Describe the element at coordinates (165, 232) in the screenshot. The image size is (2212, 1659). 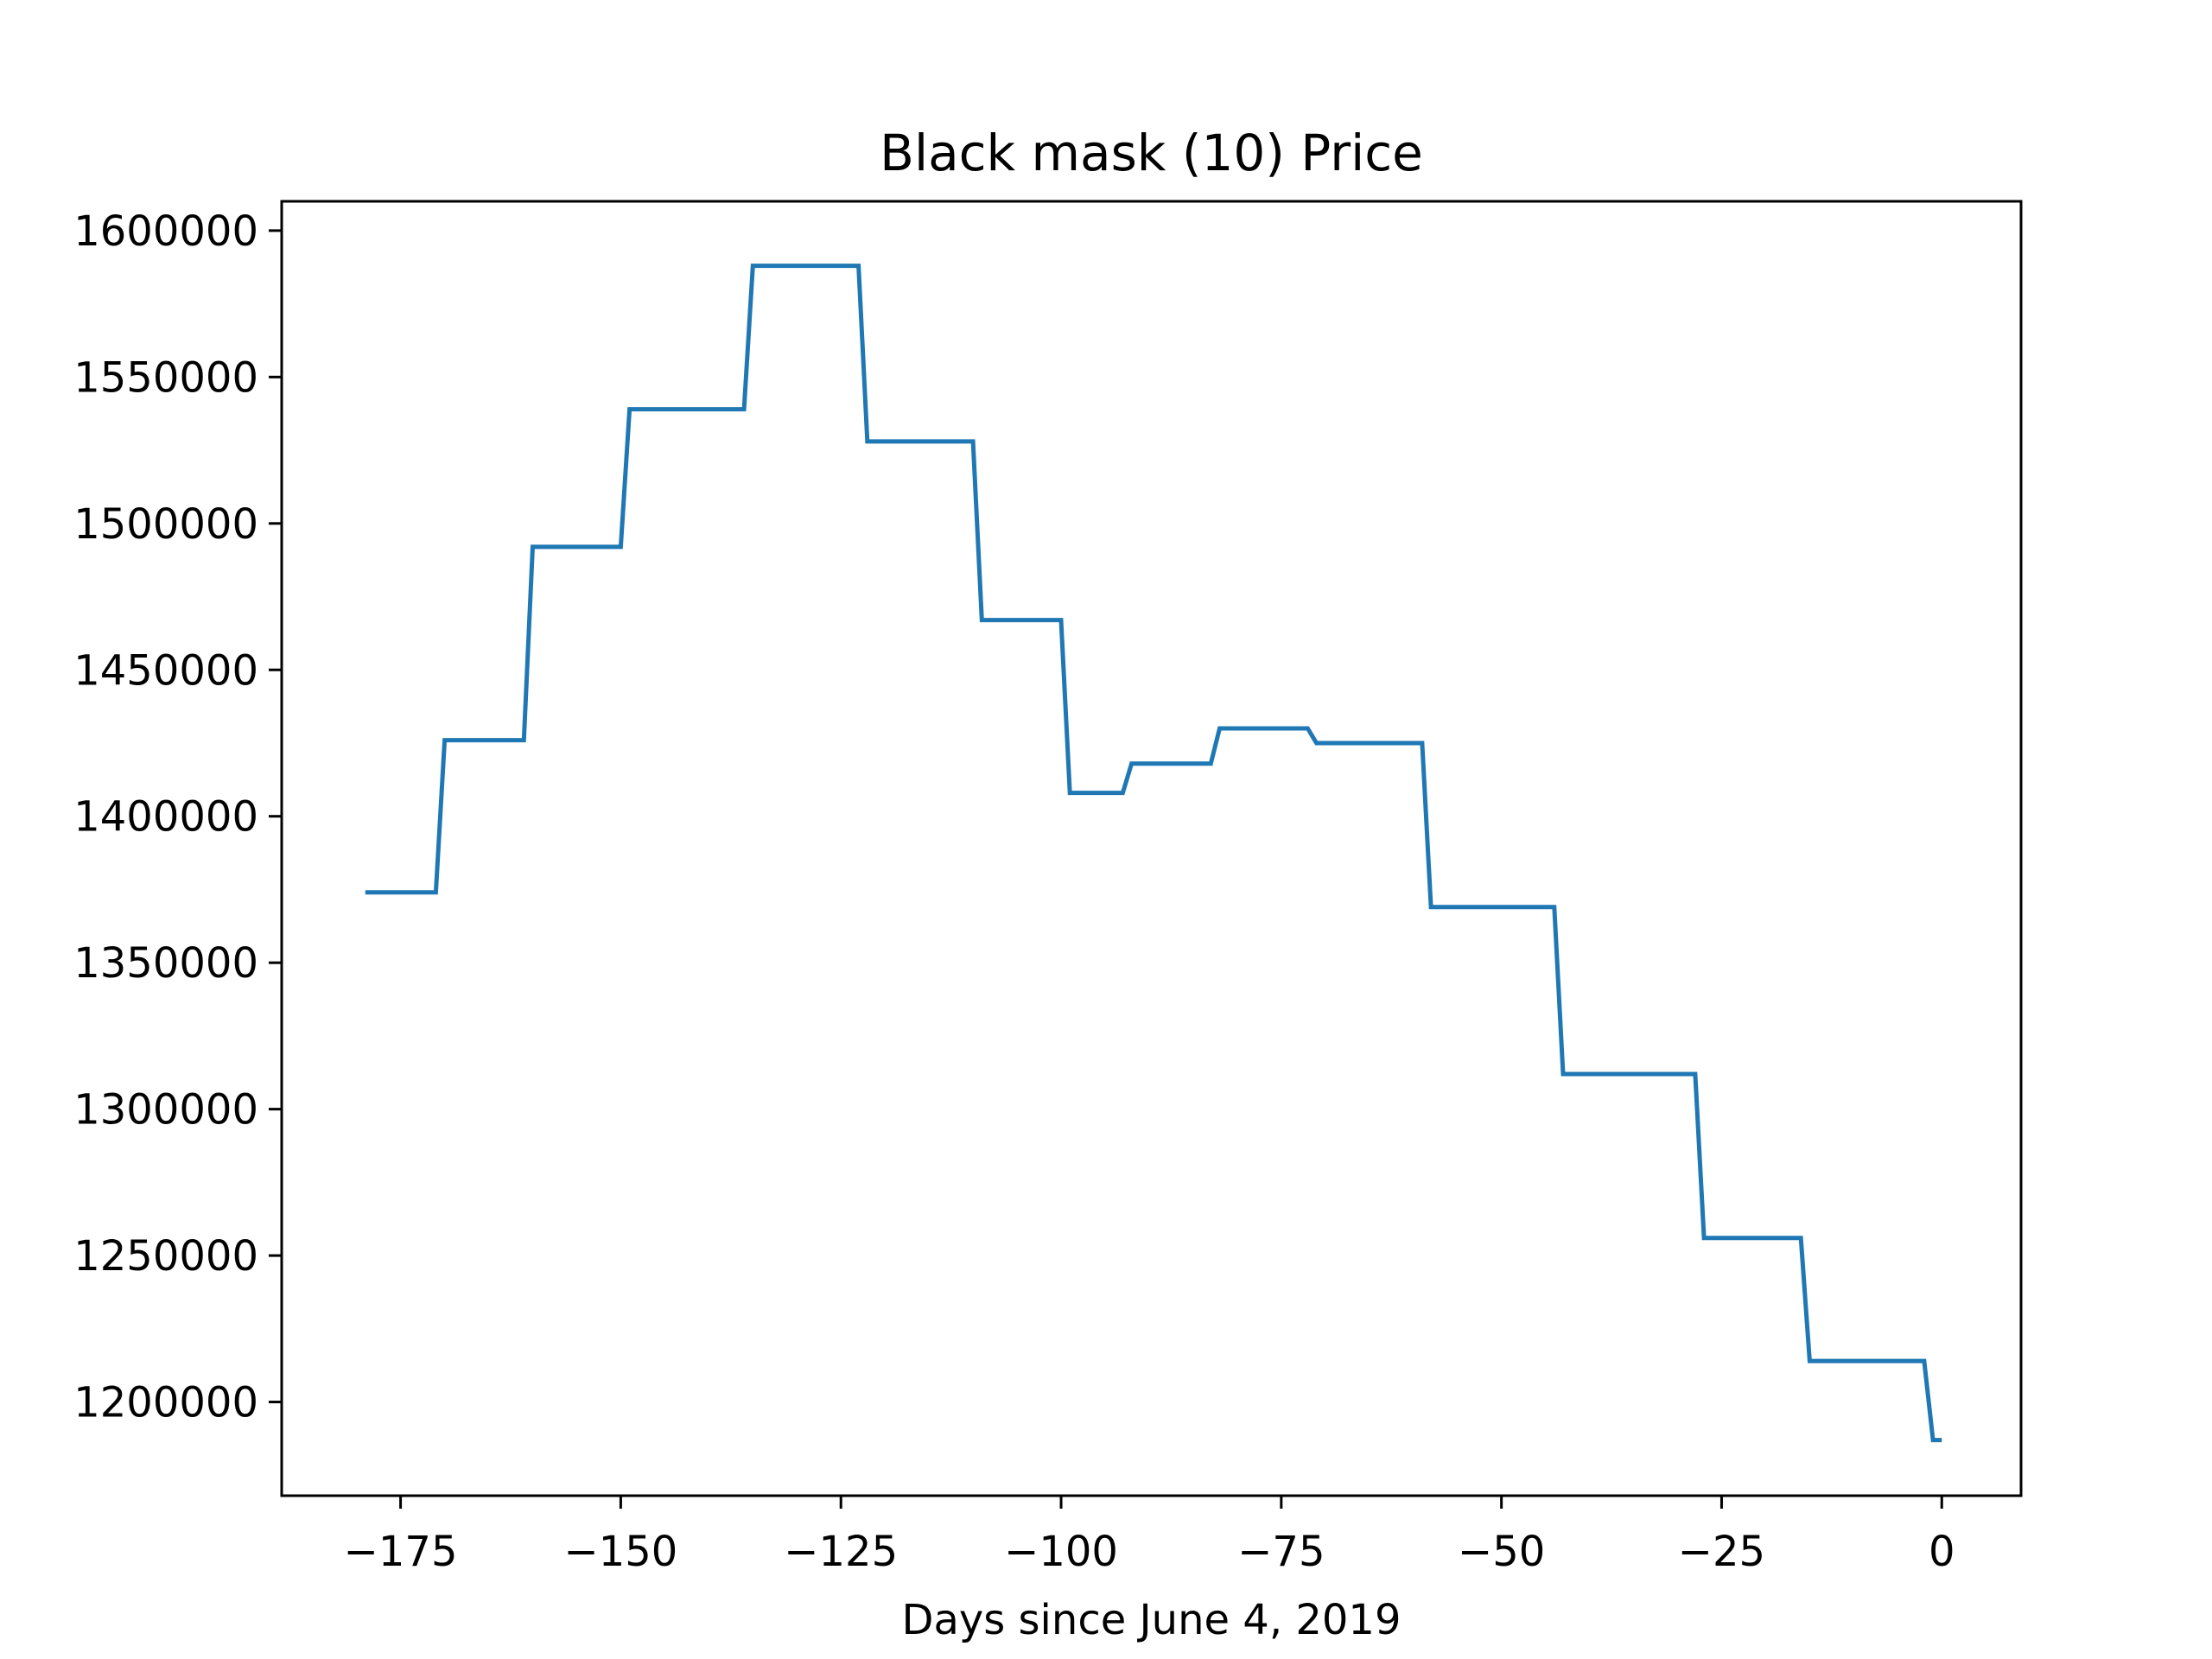
I see `y-tick-label: 1600000` at that location.